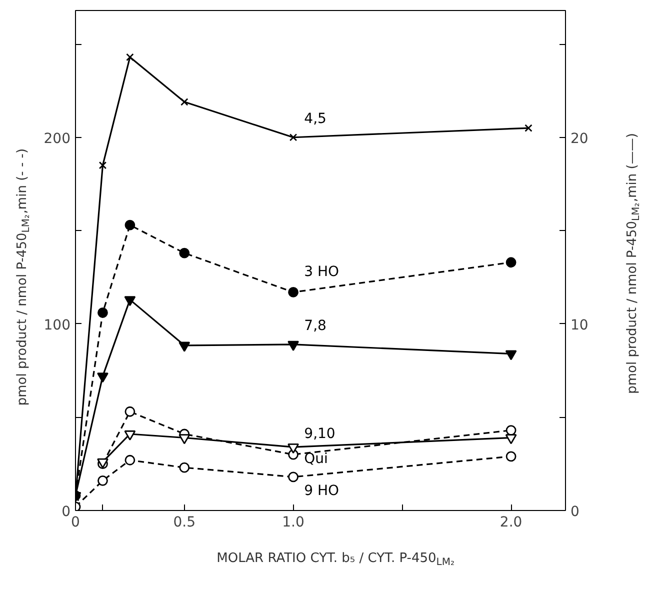 The width and height of the screenshot is (650, 594). Describe the element at coordinates (315, 326) in the screenshot. I see `annotation: 7,8` at that location.